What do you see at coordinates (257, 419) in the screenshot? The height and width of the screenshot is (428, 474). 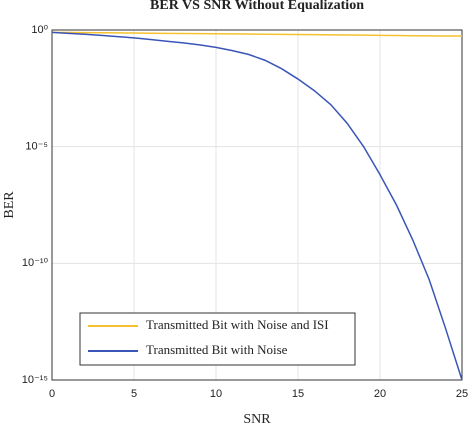 I see `x-axis-label: SNR` at bounding box center [257, 419].